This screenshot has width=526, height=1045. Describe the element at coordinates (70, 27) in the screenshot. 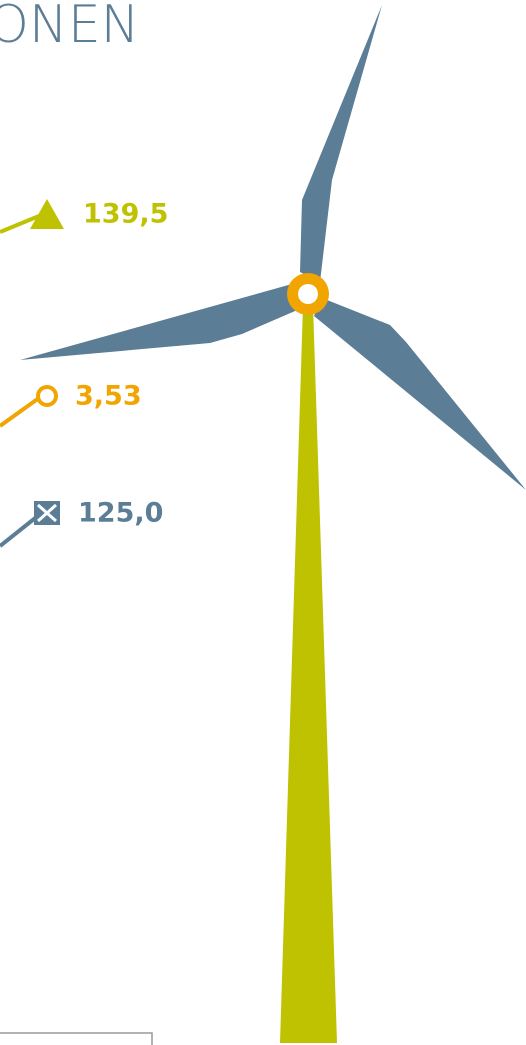

I see `title: ONEN` at that location.